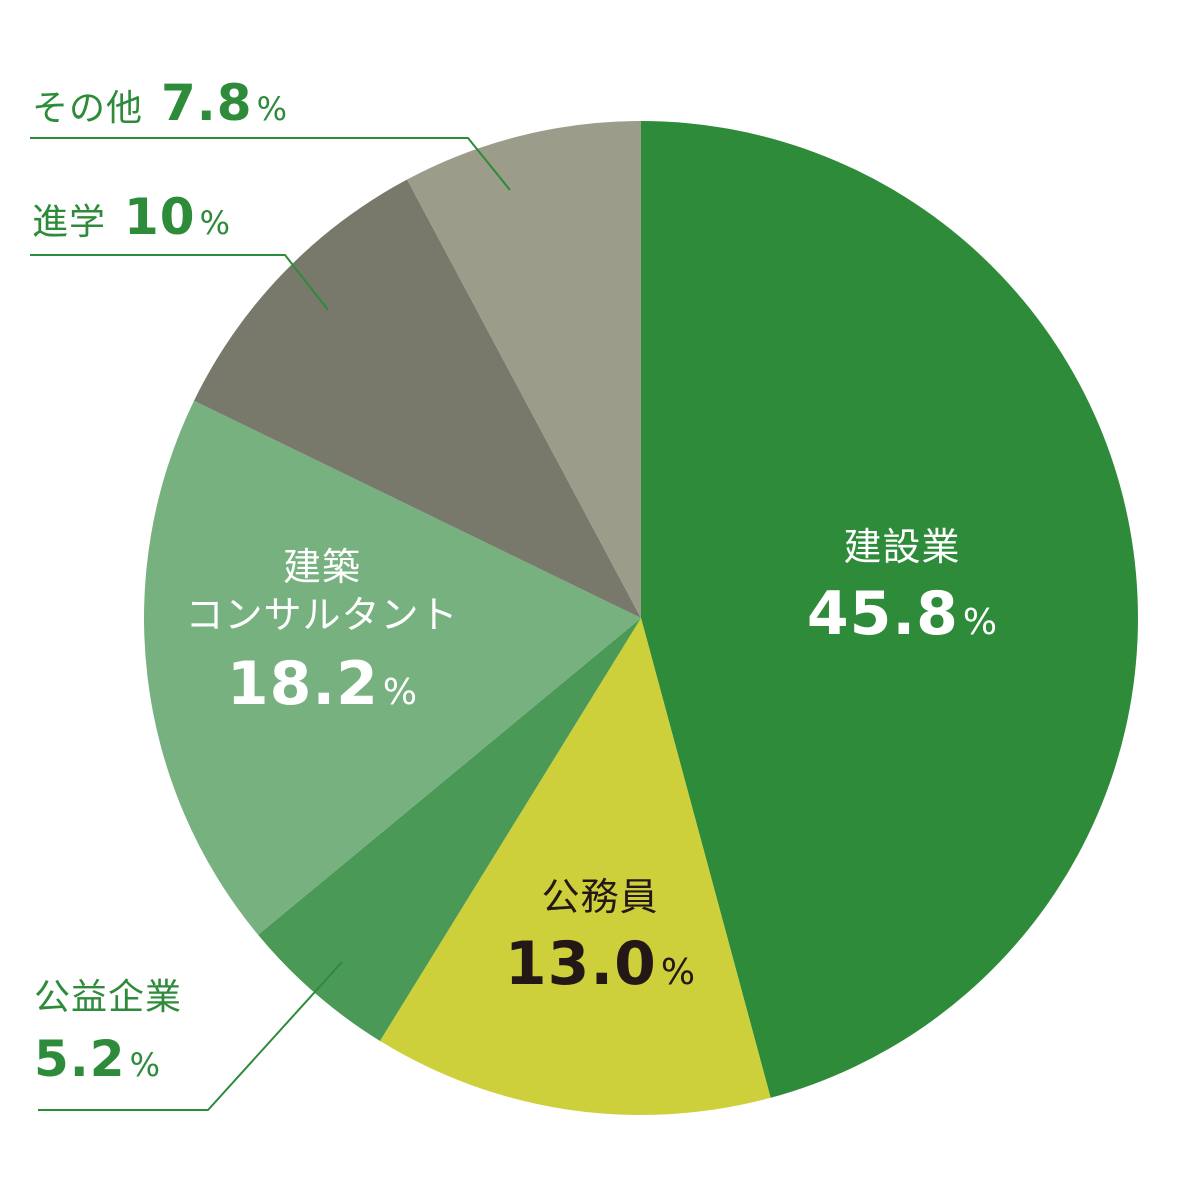  Describe the element at coordinates (322, 567) in the screenshot. I see `slice-name-line-1: 建築` at that location.